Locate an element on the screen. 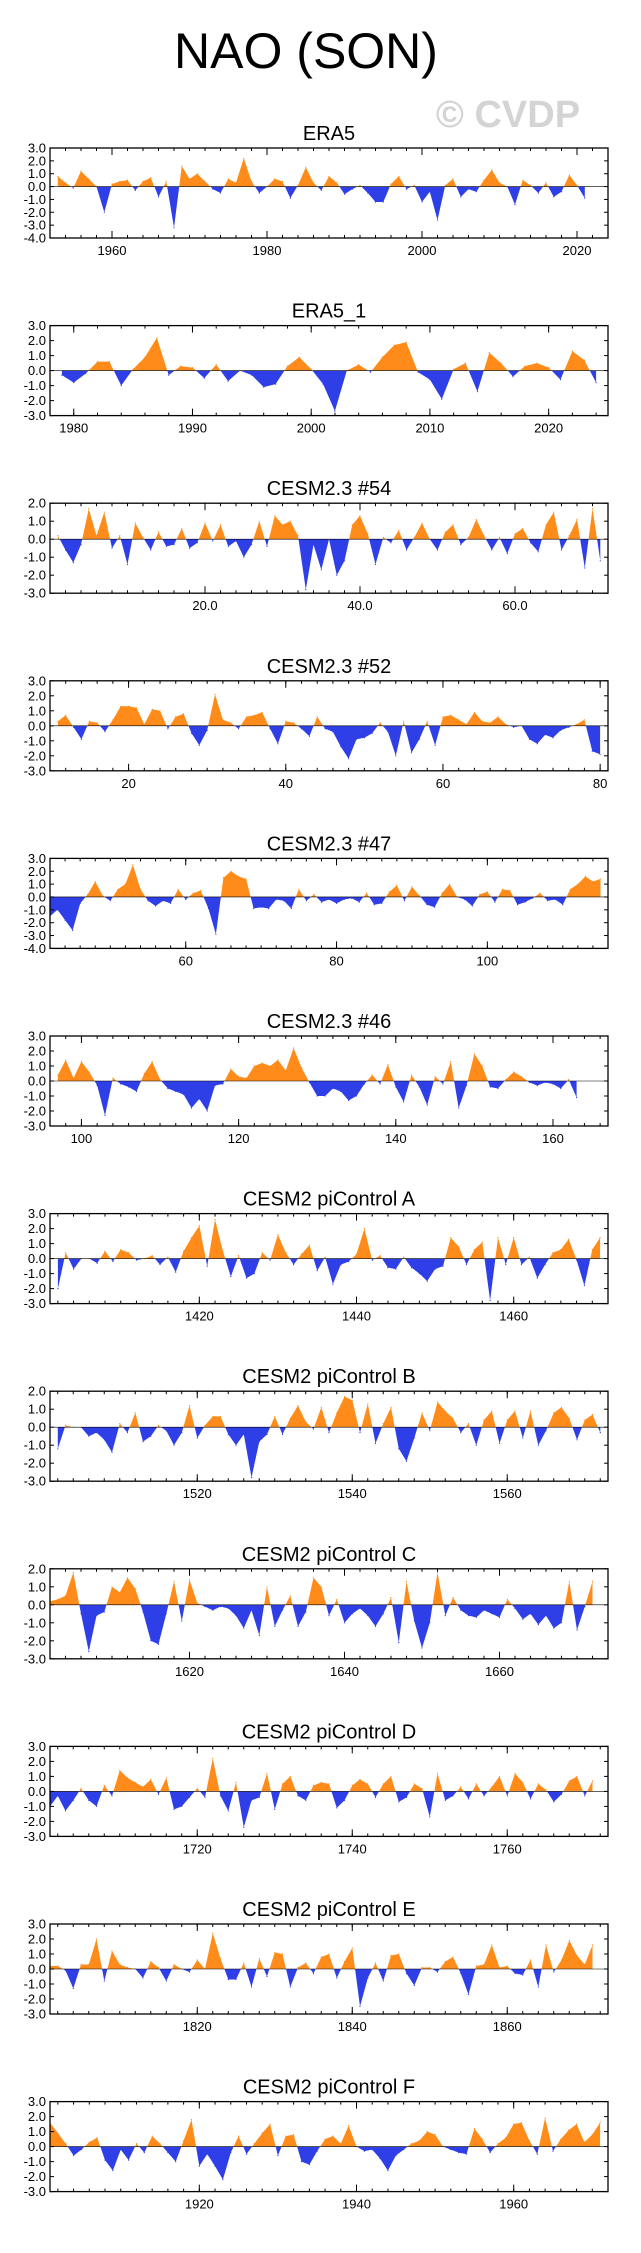 This screenshot has width=641, height=2253. series-areas is located at coordinates (321, 193).